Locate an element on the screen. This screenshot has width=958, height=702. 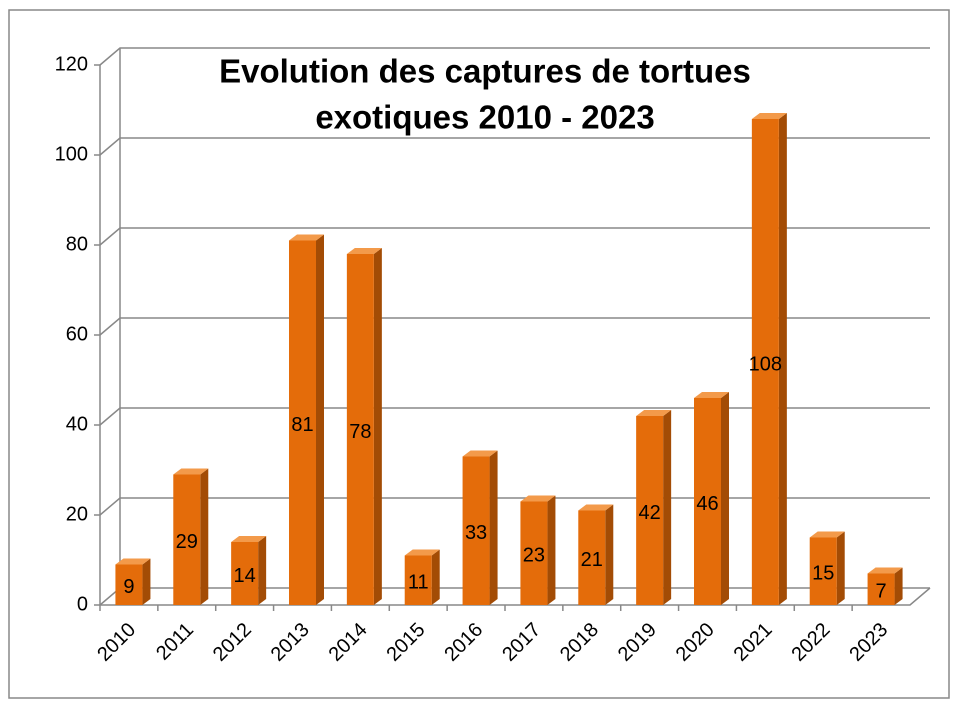
value-label: 108 is located at coordinates (765, 364).